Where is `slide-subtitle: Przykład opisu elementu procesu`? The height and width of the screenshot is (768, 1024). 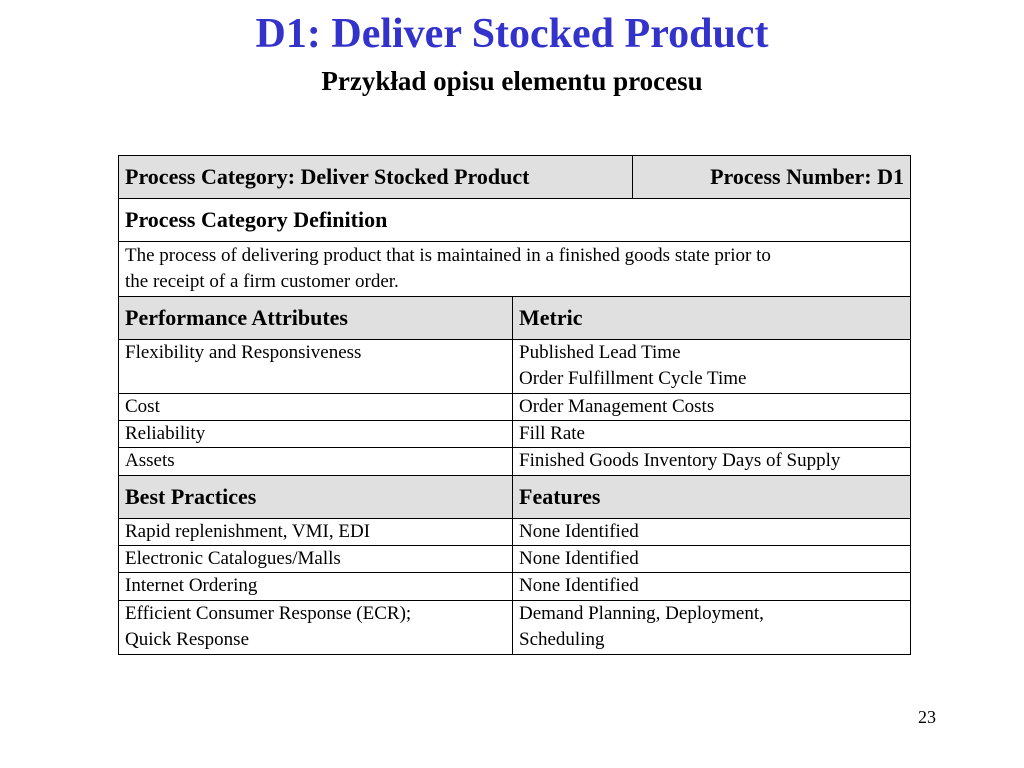 slide-subtitle: Przykład opisu elementu procesu is located at coordinates (512, 81).